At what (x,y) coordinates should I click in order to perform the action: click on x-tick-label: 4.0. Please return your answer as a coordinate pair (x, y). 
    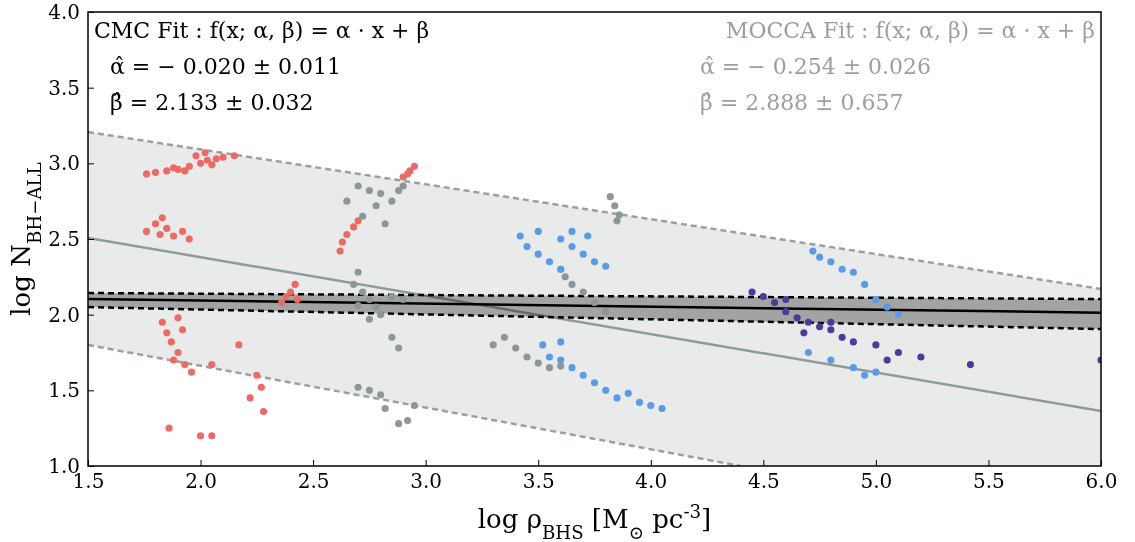
    Looking at the image, I should click on (651, 481).